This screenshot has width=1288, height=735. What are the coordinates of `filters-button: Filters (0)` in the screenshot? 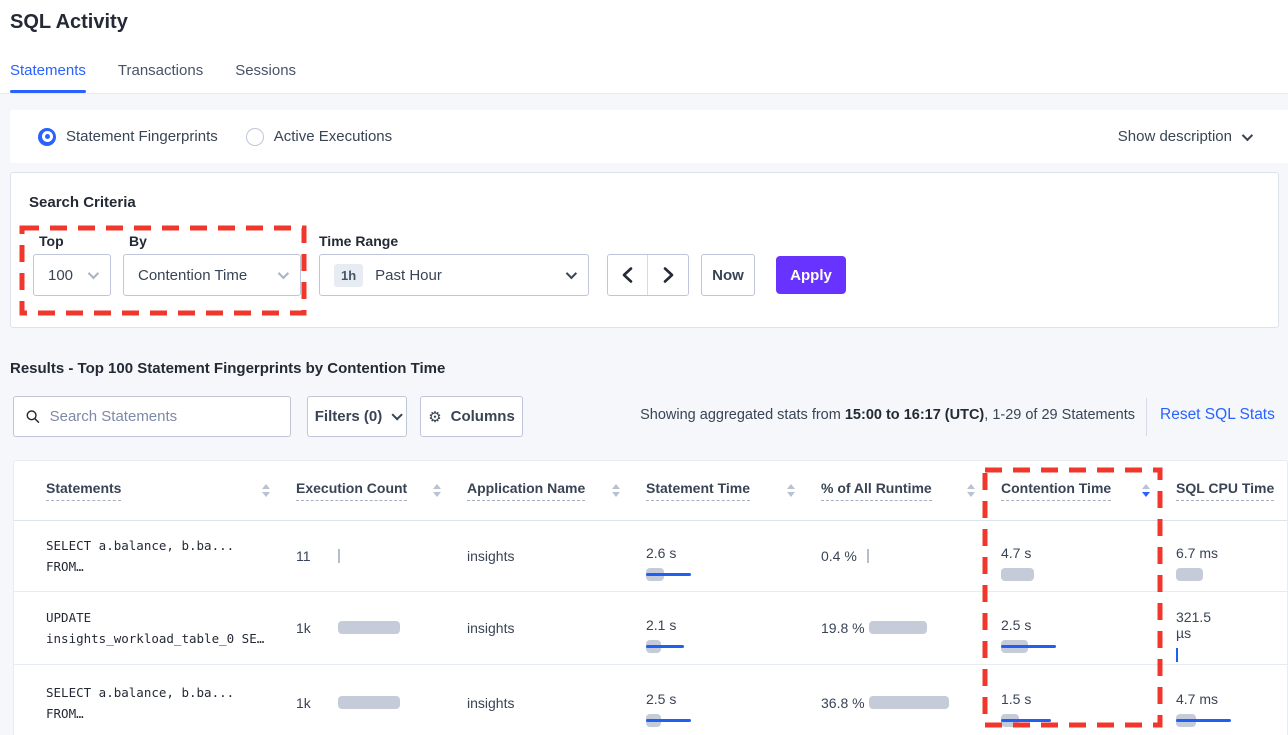 It's located at (357, 416).